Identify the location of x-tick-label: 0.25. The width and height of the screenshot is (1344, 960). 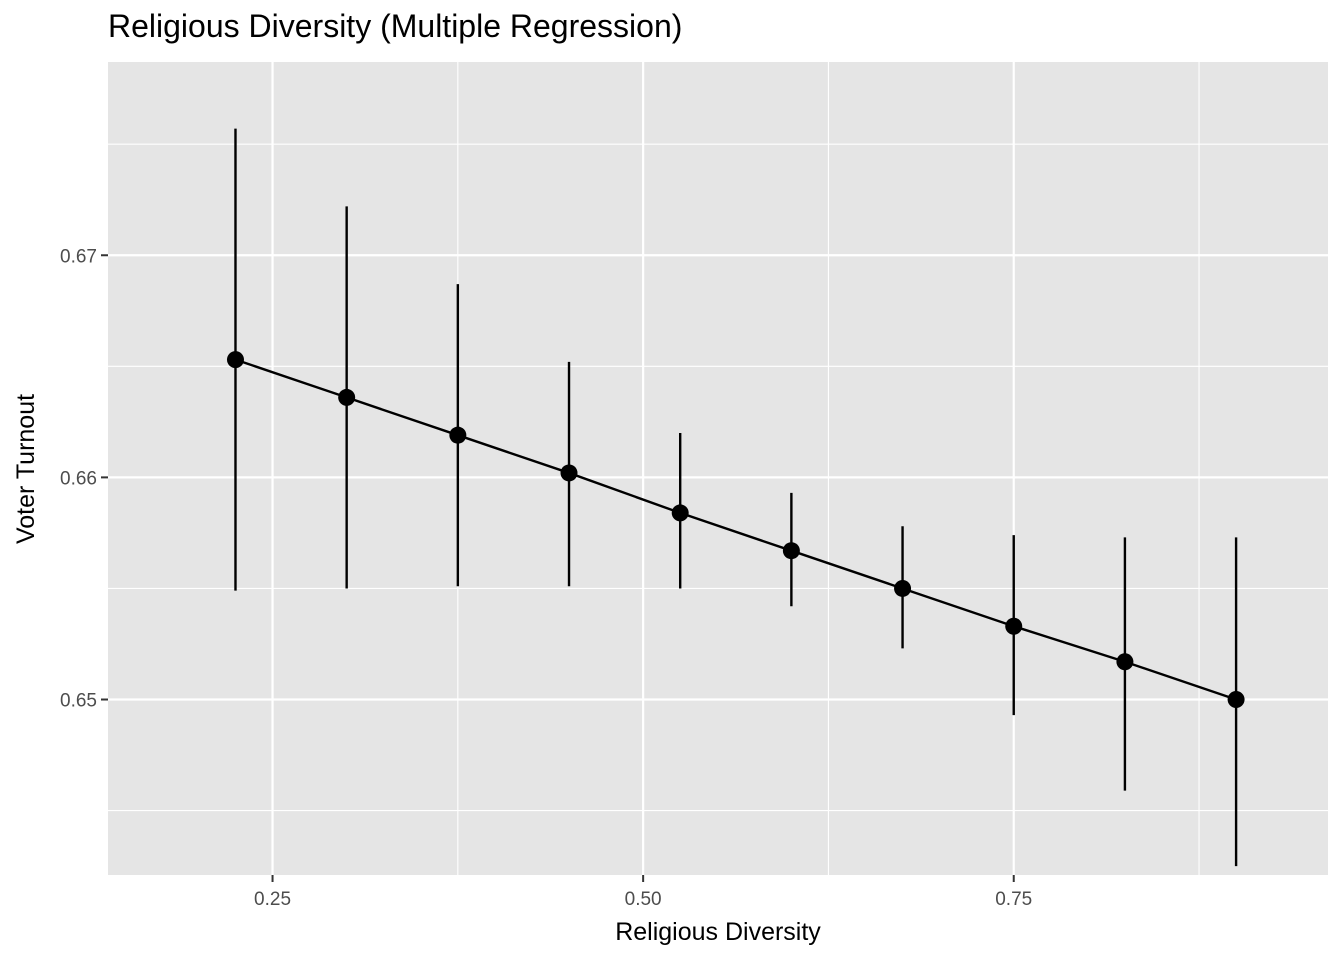
(272, 899).